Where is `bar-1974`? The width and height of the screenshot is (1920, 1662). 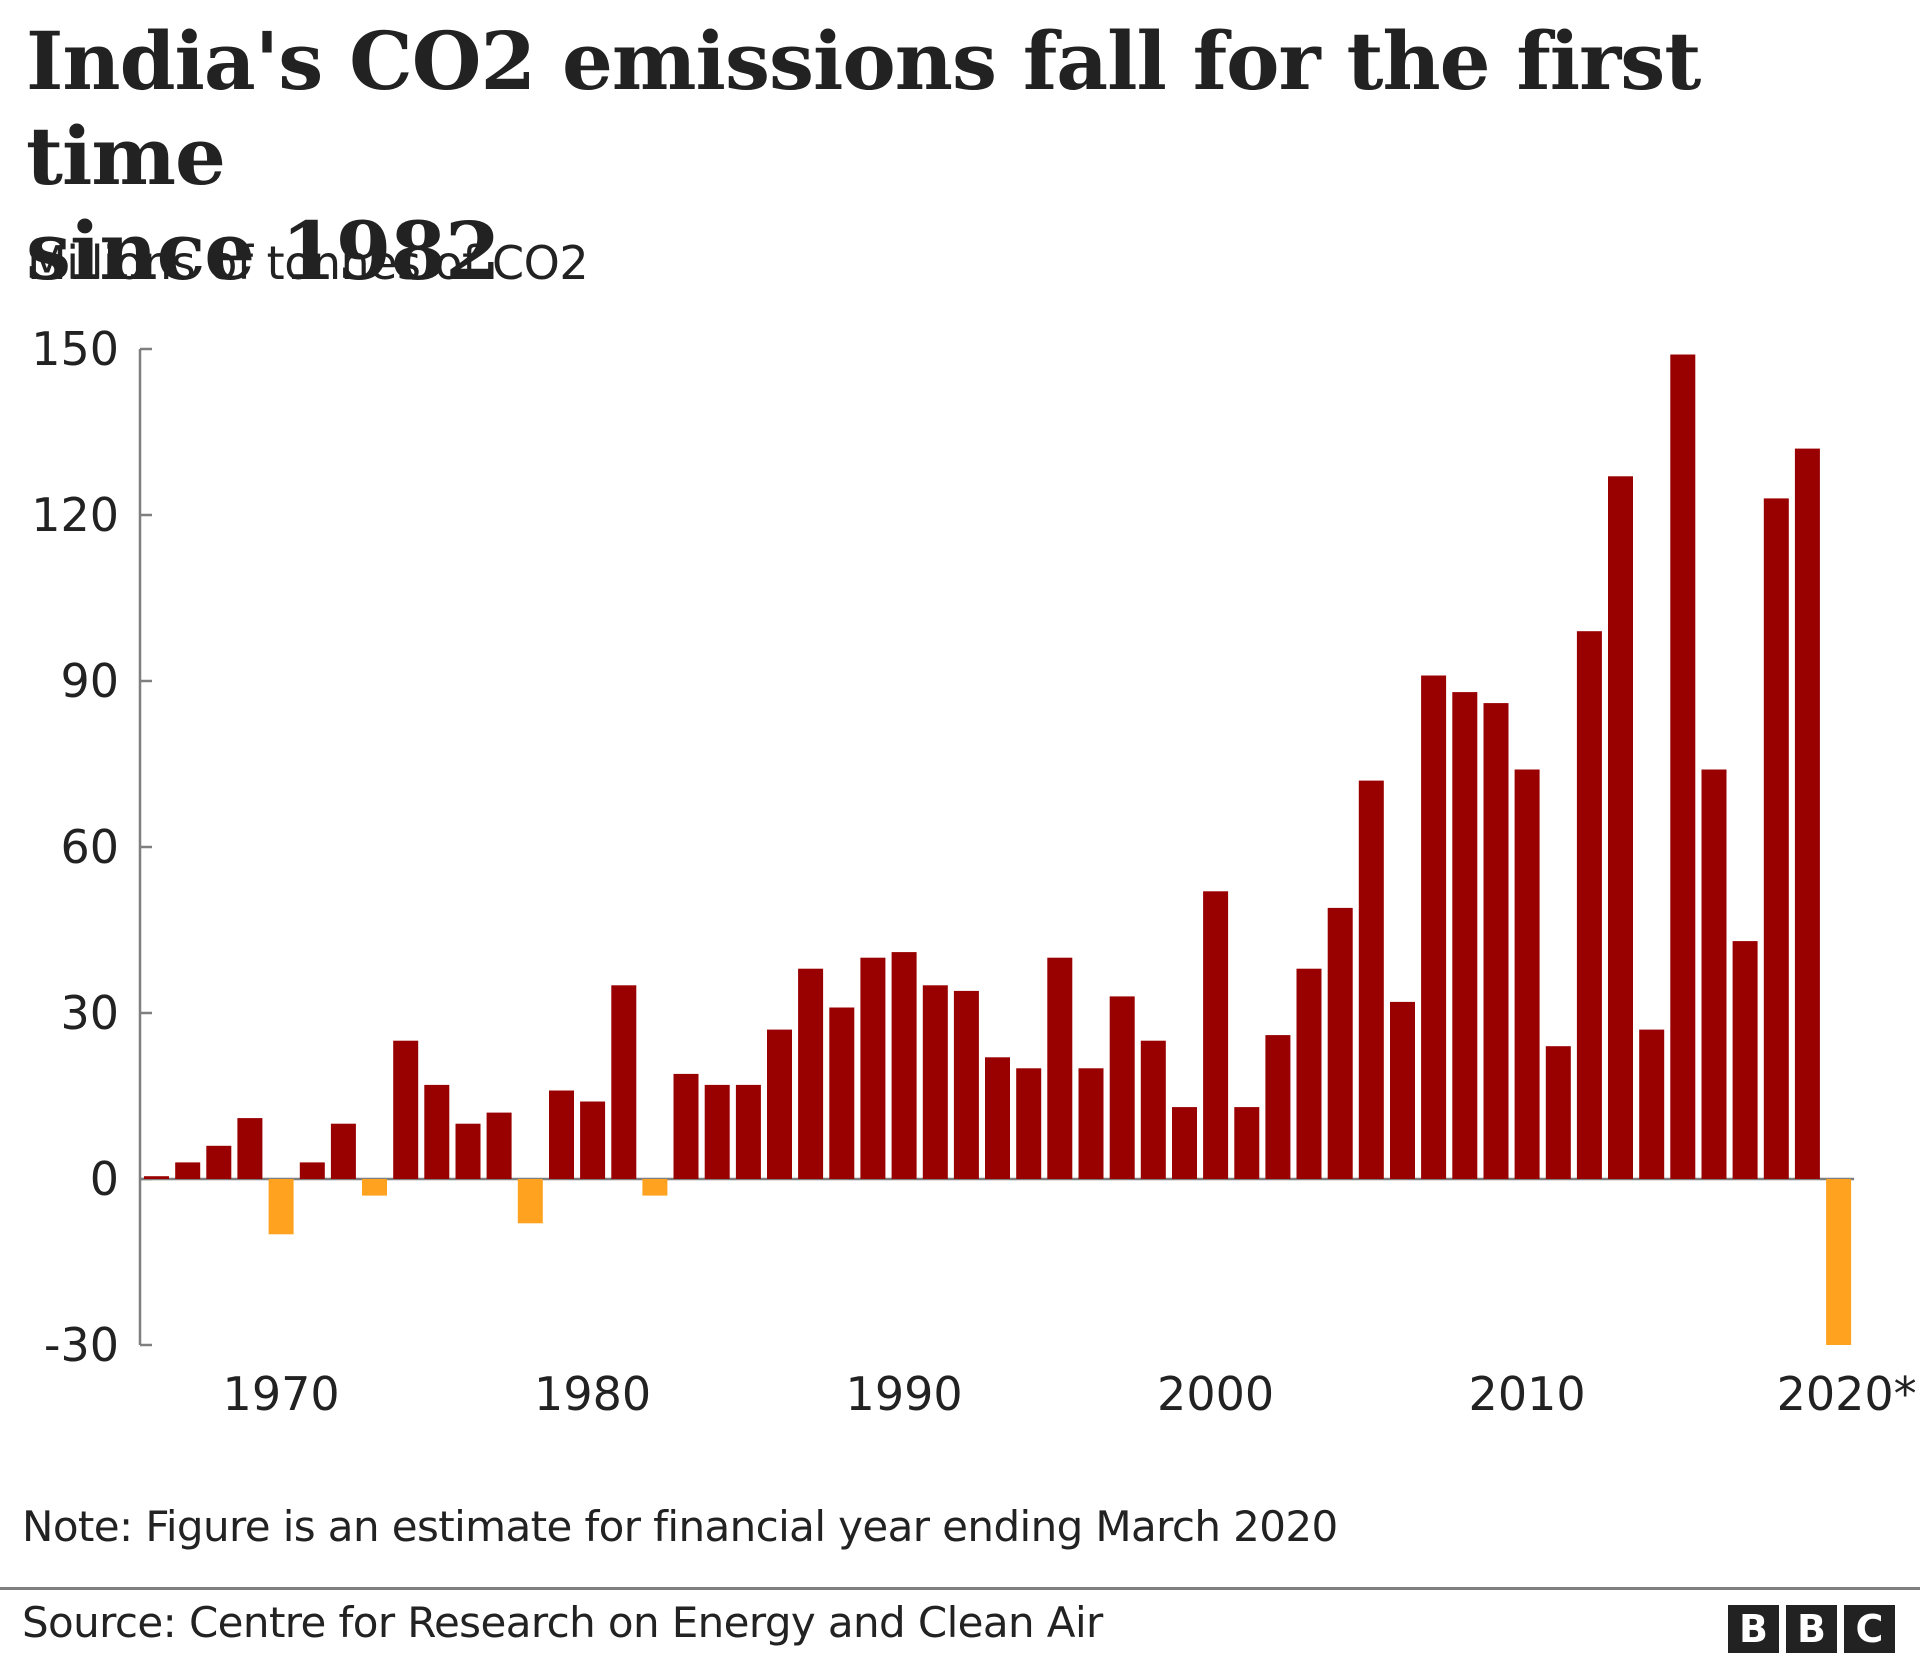
bar-1974 is located at coordinates (406, 1109).